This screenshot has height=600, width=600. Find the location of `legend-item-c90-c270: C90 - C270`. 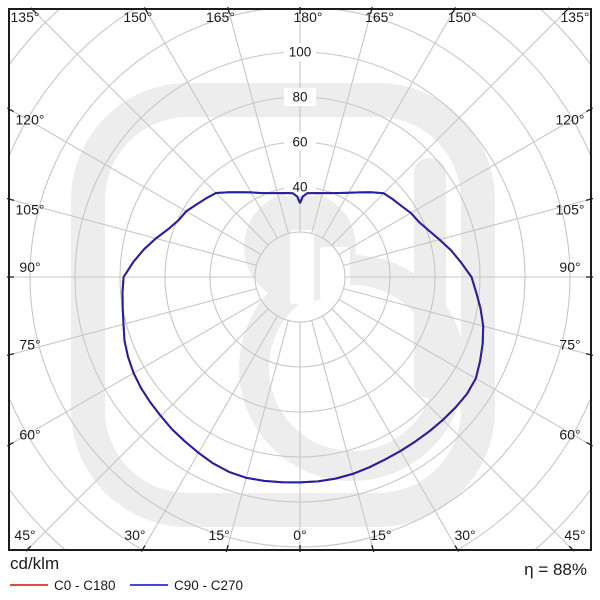

legend-item-c90-c270: C90 - C270 is located at coordinates (186, 585).